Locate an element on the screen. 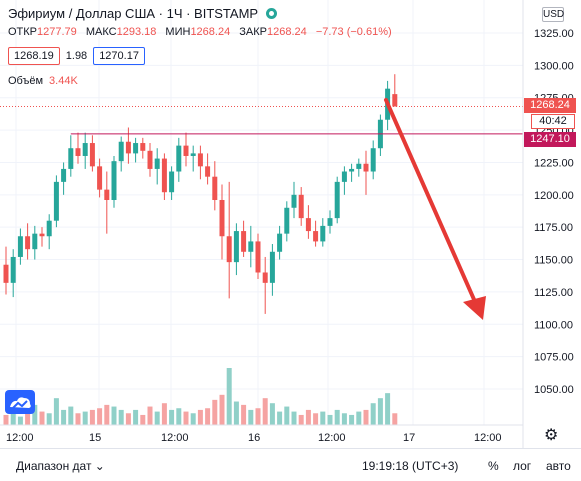 The image size is (581, 481). close-label: ЗАКР is located at coordinates (253, 32).